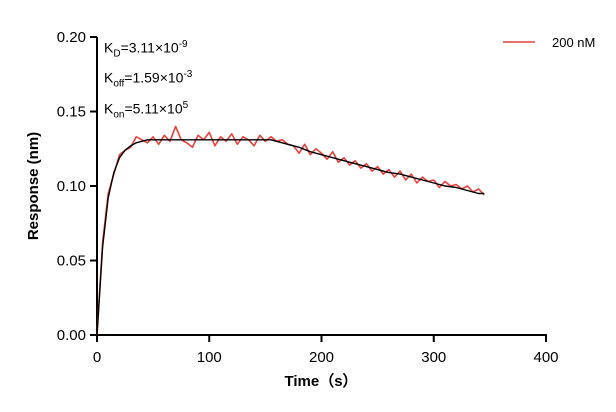 This screenshot has width=616, height=412. Describe the element at coordinates (433, 357) in the screenshot. I see `x-tick-label: 300` at that location.